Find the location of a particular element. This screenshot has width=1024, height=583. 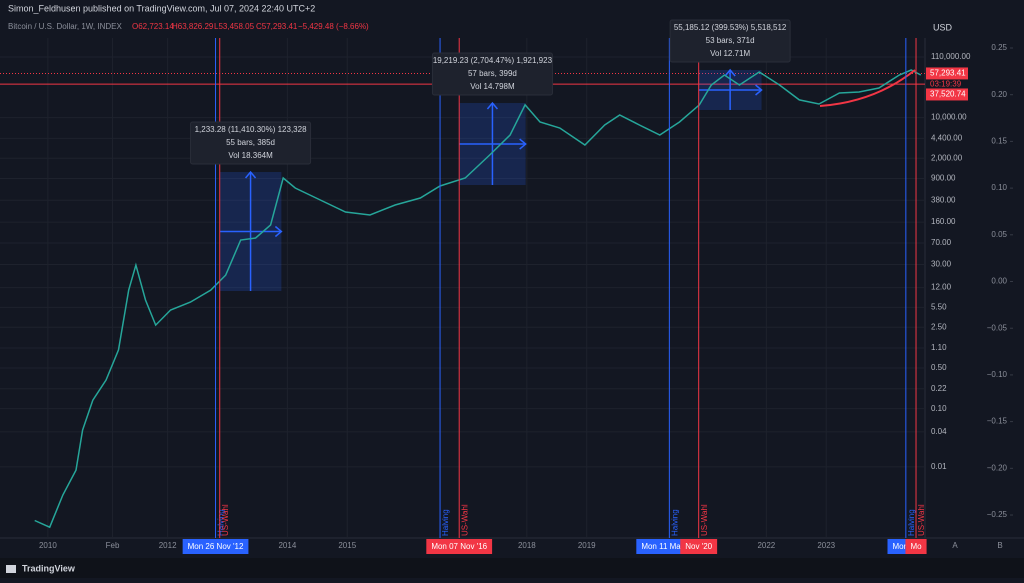

x-tick-label: 2023 is located at coordinates (826, 545).